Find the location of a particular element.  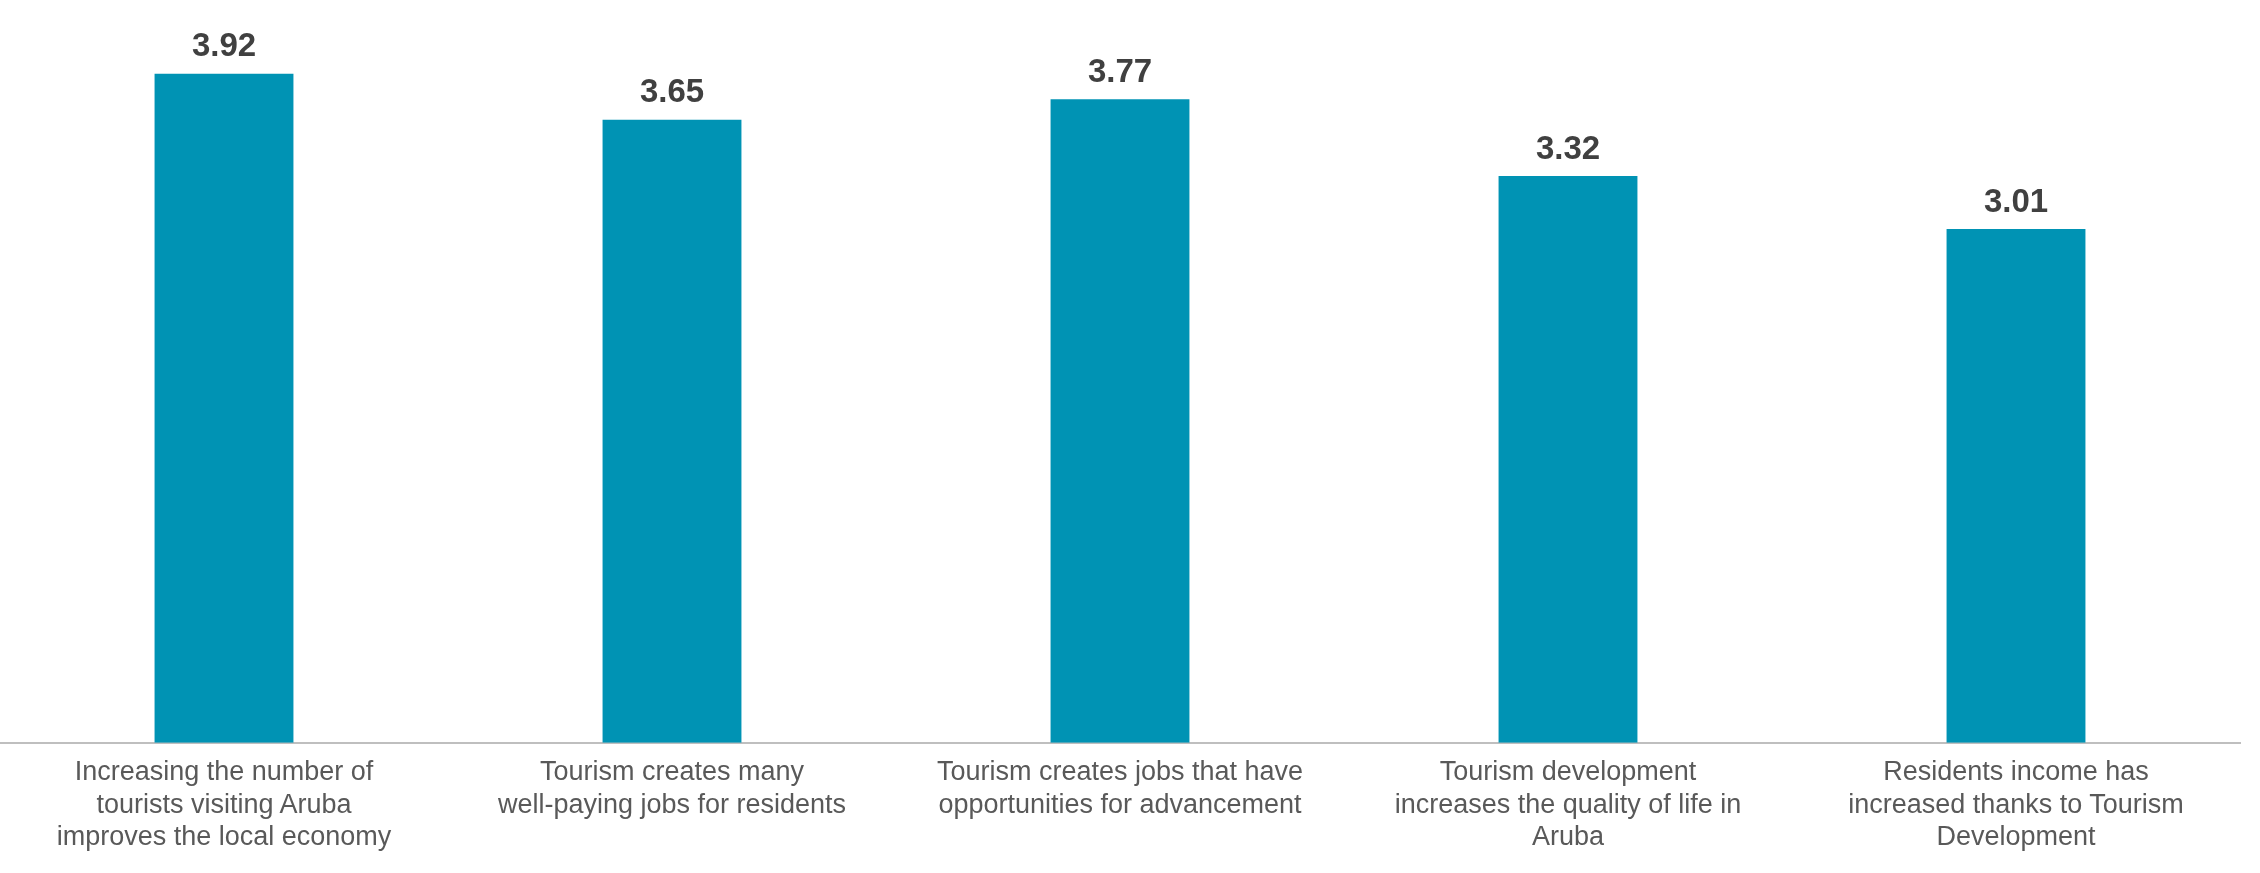

data-label: 3.77 is located at coordinates (1120, 70).